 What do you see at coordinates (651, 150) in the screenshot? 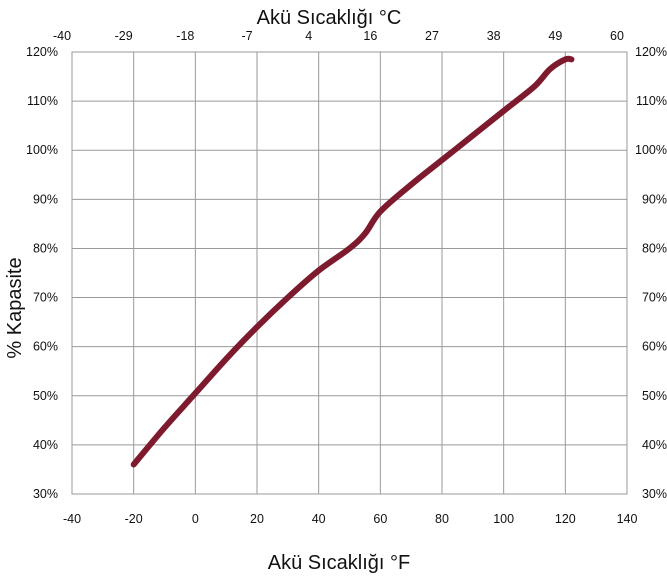
I see `y-tick-label-right: 100%` at bounding box center [651, 150].